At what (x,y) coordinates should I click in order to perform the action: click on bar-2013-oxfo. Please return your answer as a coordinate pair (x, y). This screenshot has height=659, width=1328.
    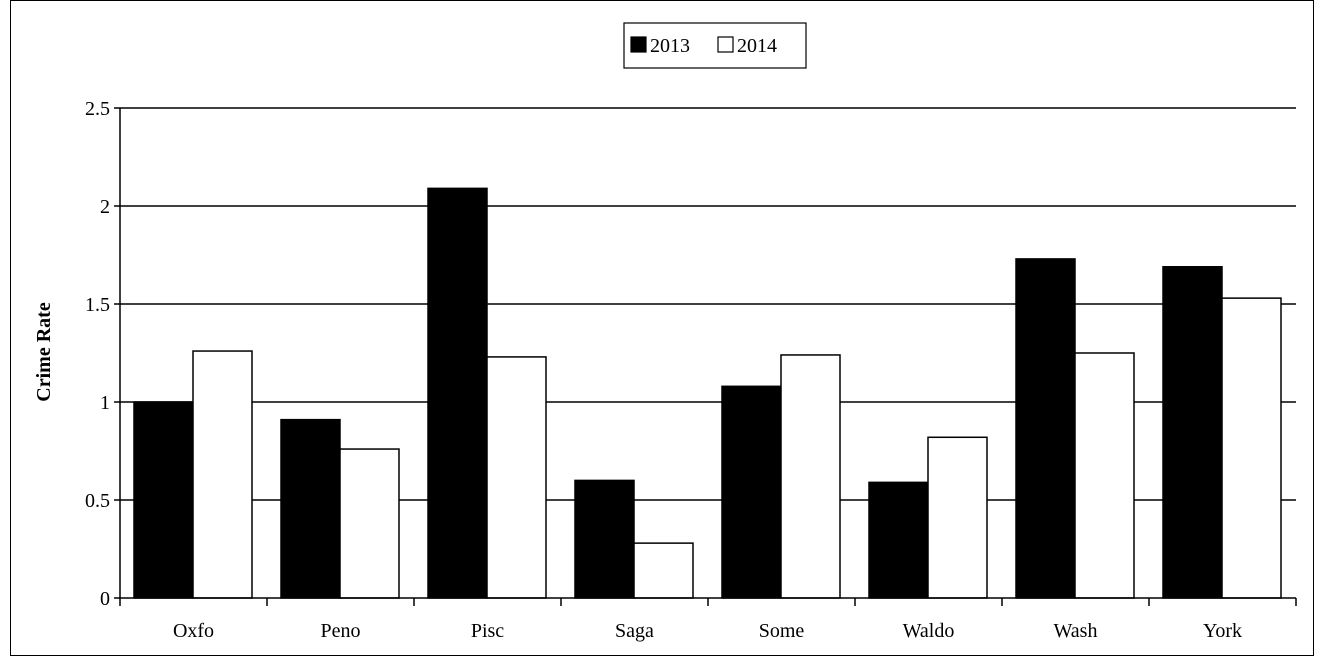
    Looking at the image, I should click on (163, 500).